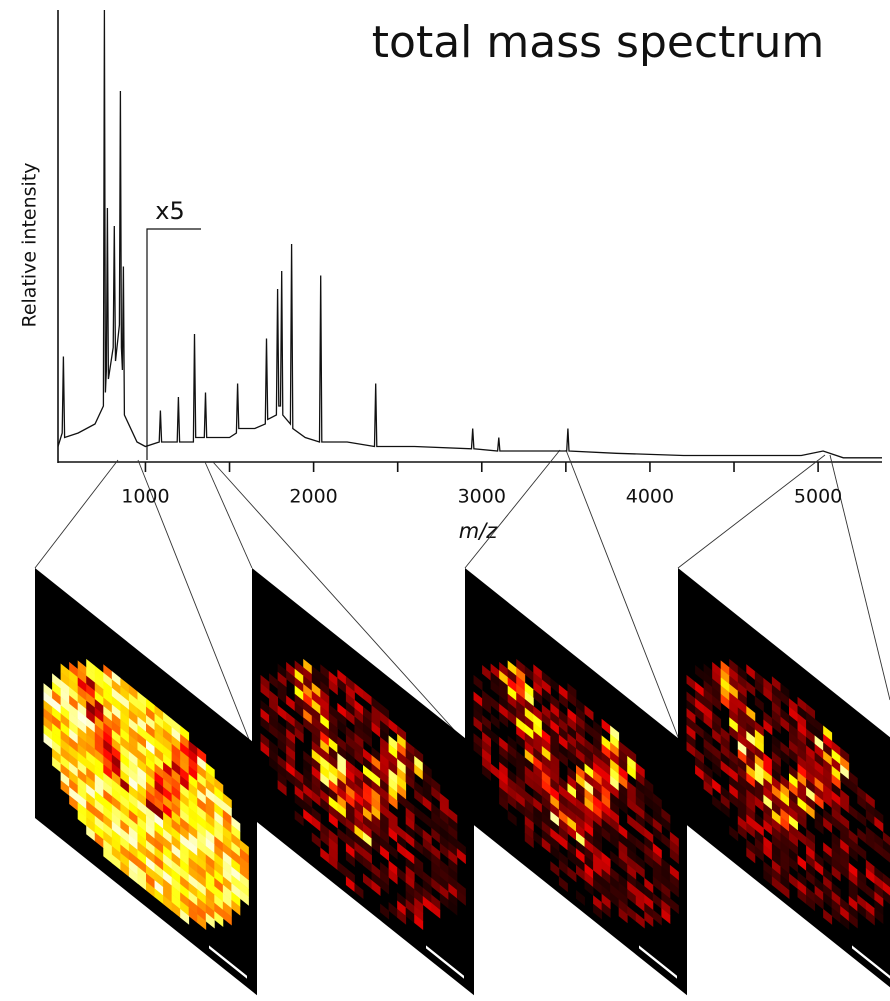 The width and height of the screenshot is (890, 1001). I want to click on scale-bar, so click(871, 962).